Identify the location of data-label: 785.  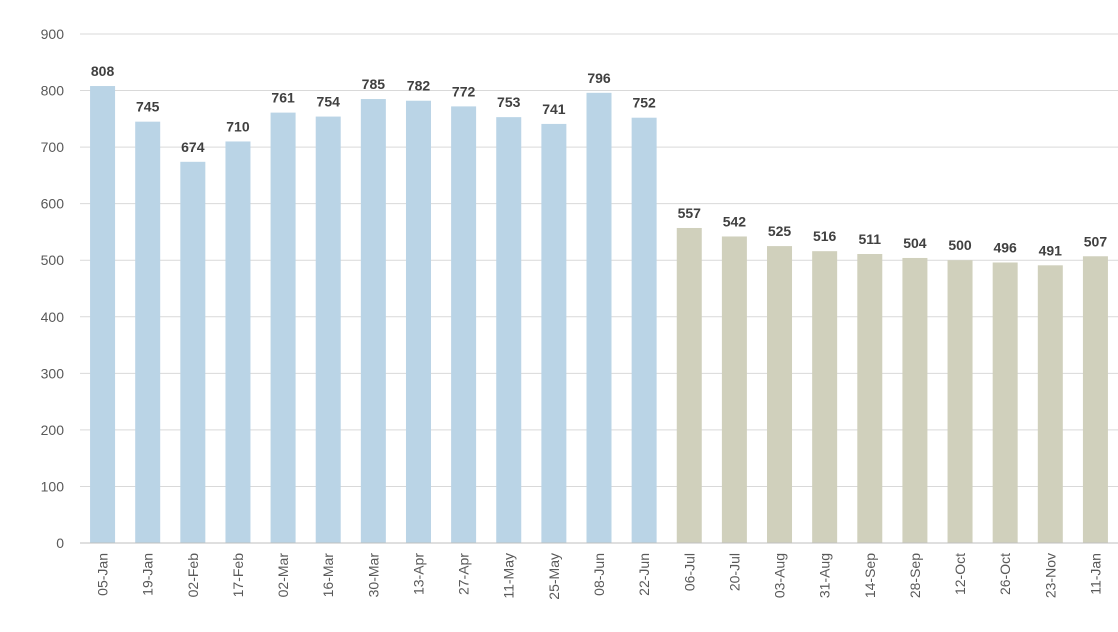
(374, 84).